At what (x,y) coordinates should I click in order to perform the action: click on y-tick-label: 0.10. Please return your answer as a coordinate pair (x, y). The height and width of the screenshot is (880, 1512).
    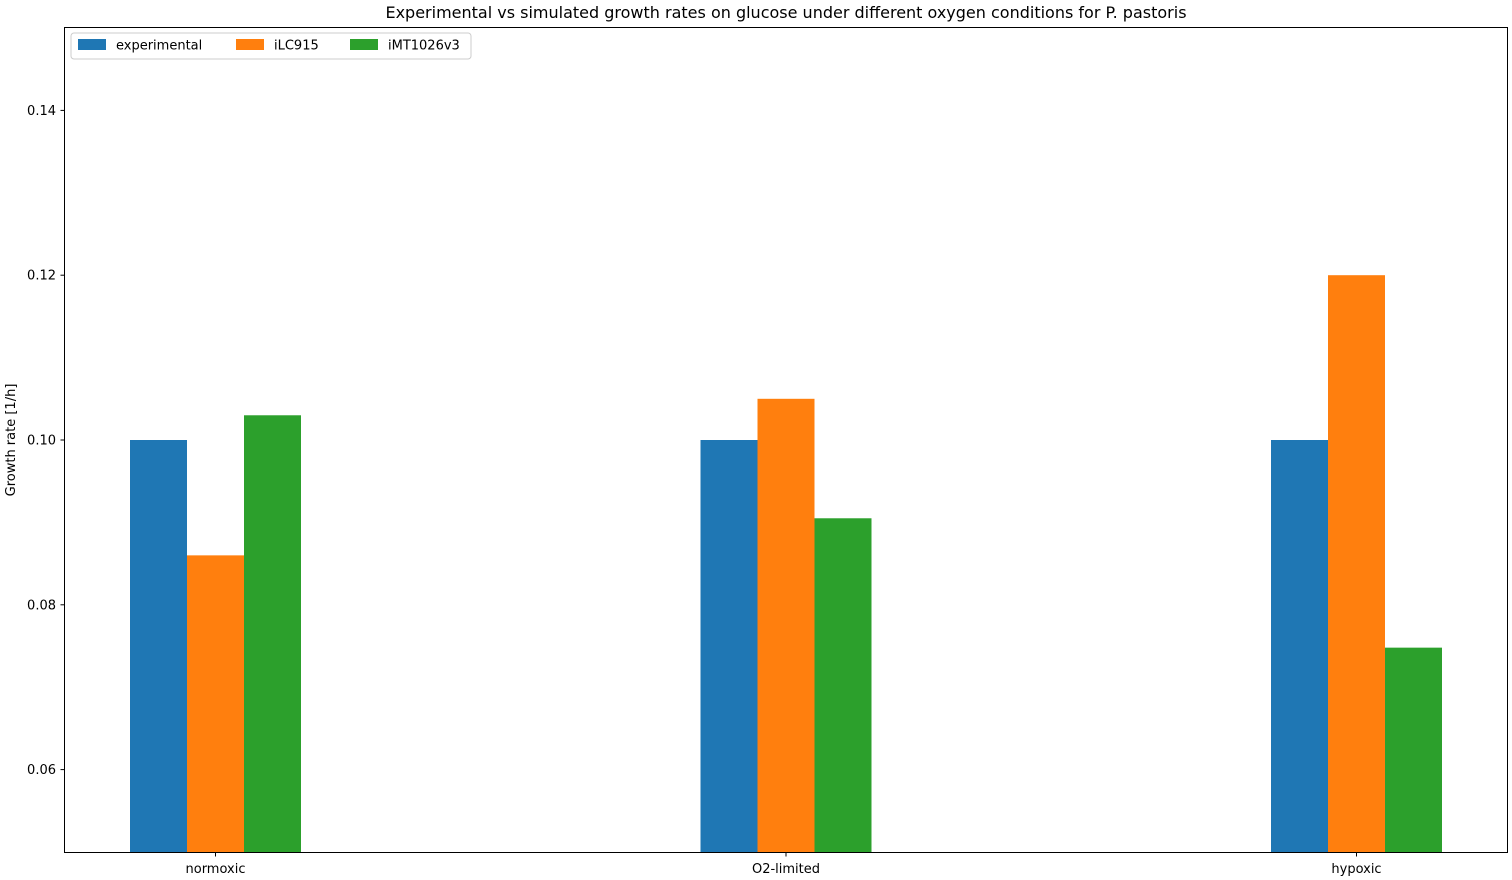
    Looking at the image, I should click on (41, 441).